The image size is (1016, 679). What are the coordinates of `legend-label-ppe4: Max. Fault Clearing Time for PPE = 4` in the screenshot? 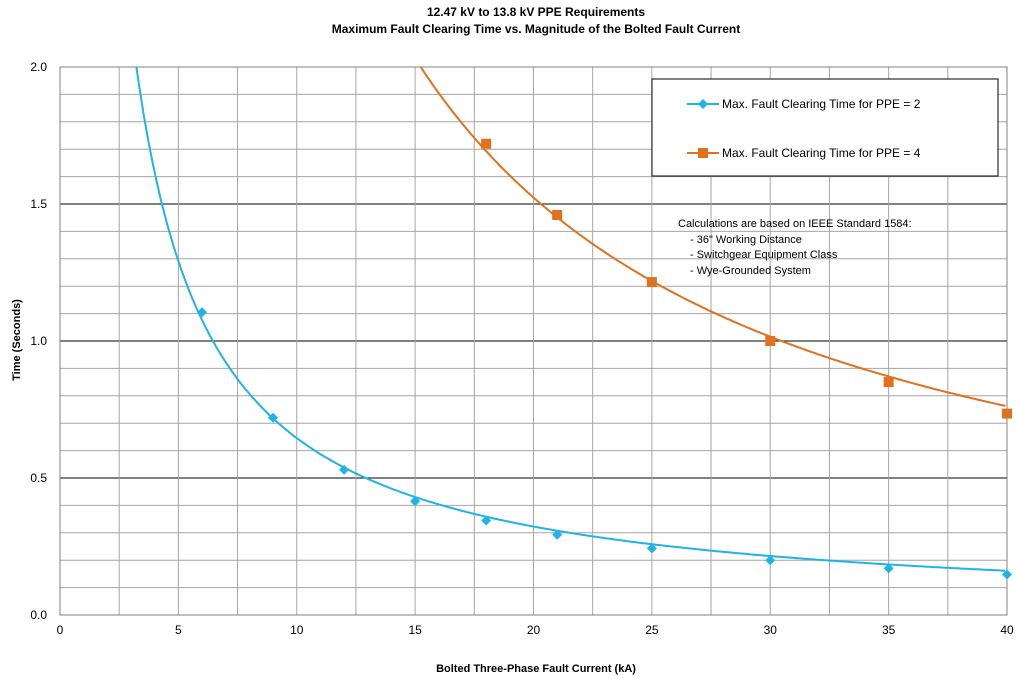 It's located at (821, 153).